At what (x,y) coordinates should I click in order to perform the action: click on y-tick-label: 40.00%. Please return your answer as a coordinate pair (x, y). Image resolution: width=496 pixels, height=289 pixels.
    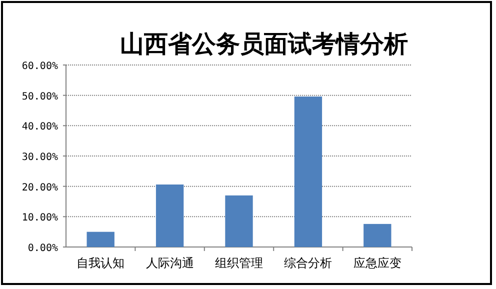
    Looking at the image, I should click on (40, 127).